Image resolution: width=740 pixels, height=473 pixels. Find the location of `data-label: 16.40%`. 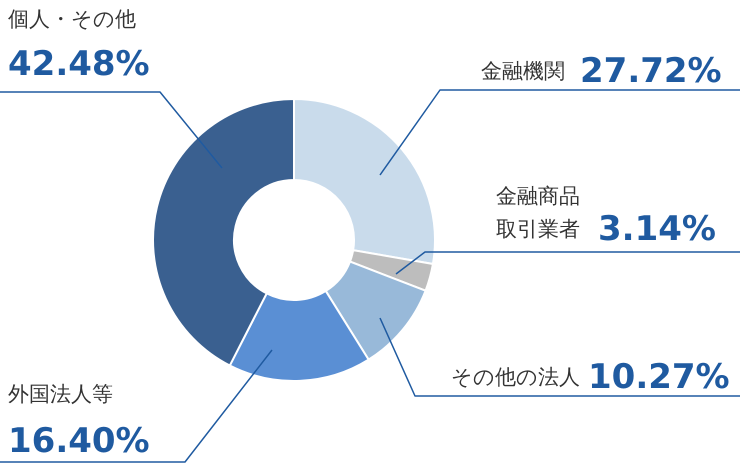

data-label: 16.40% is located at coordinates (79, 441).